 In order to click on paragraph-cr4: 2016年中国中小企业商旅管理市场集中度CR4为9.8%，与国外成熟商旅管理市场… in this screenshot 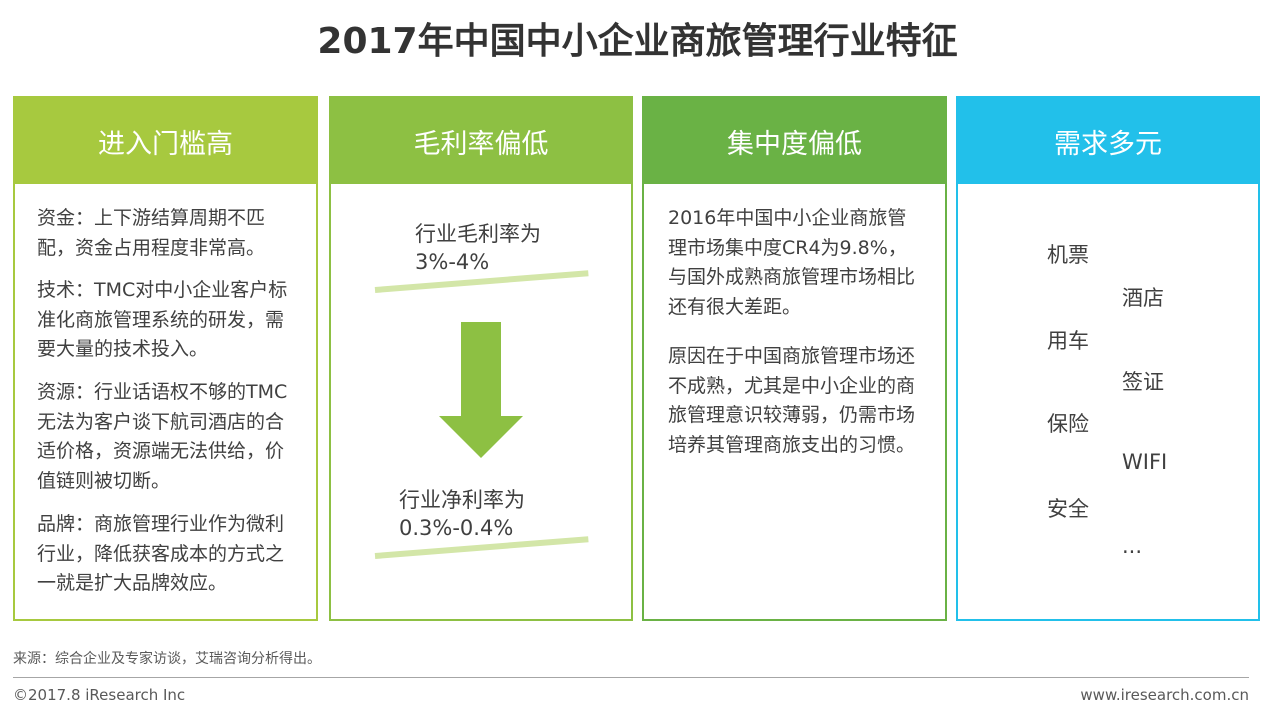, I will do `click(792, 262)`.